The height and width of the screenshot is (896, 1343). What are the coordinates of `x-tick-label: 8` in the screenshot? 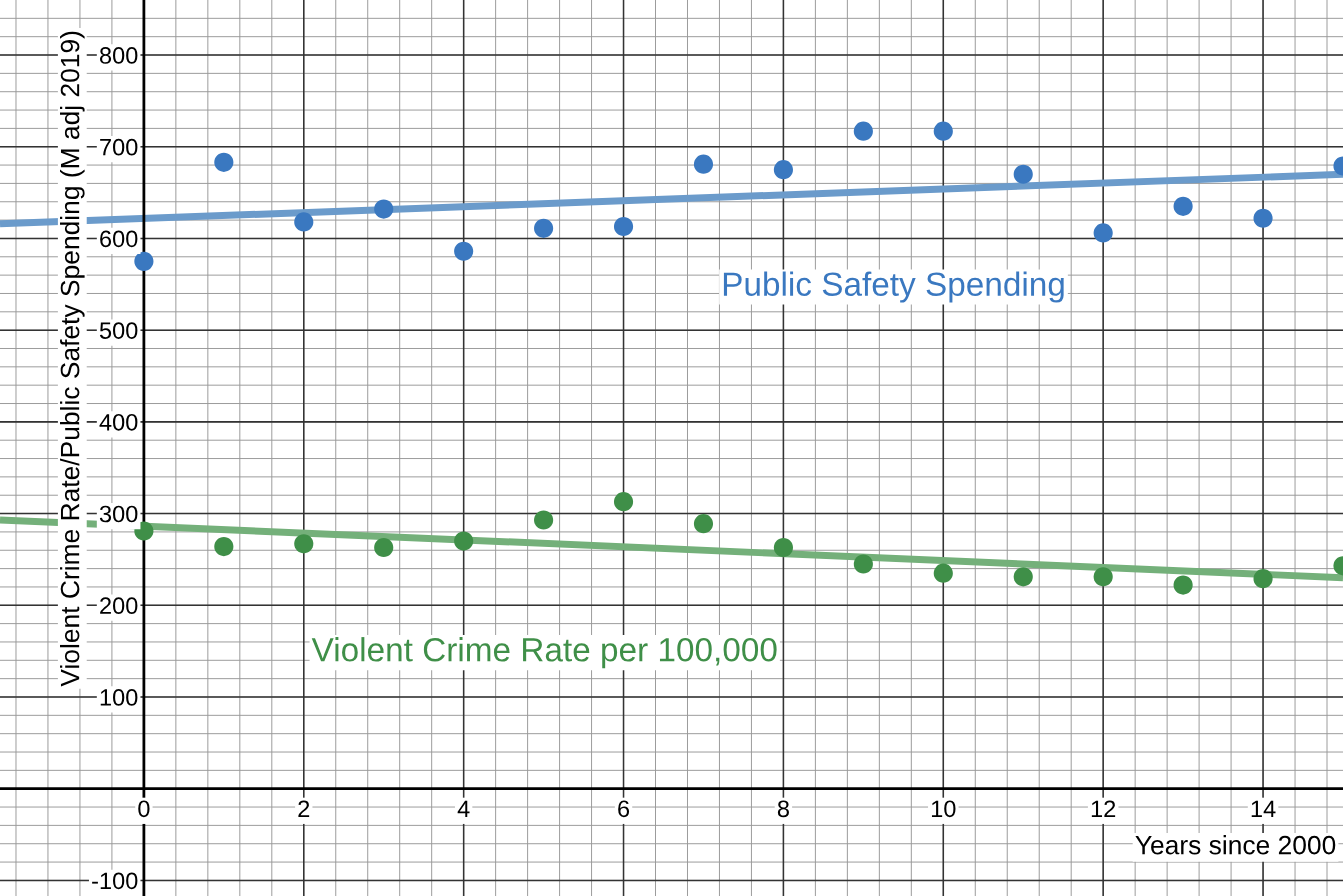 It's located at (783, 809).